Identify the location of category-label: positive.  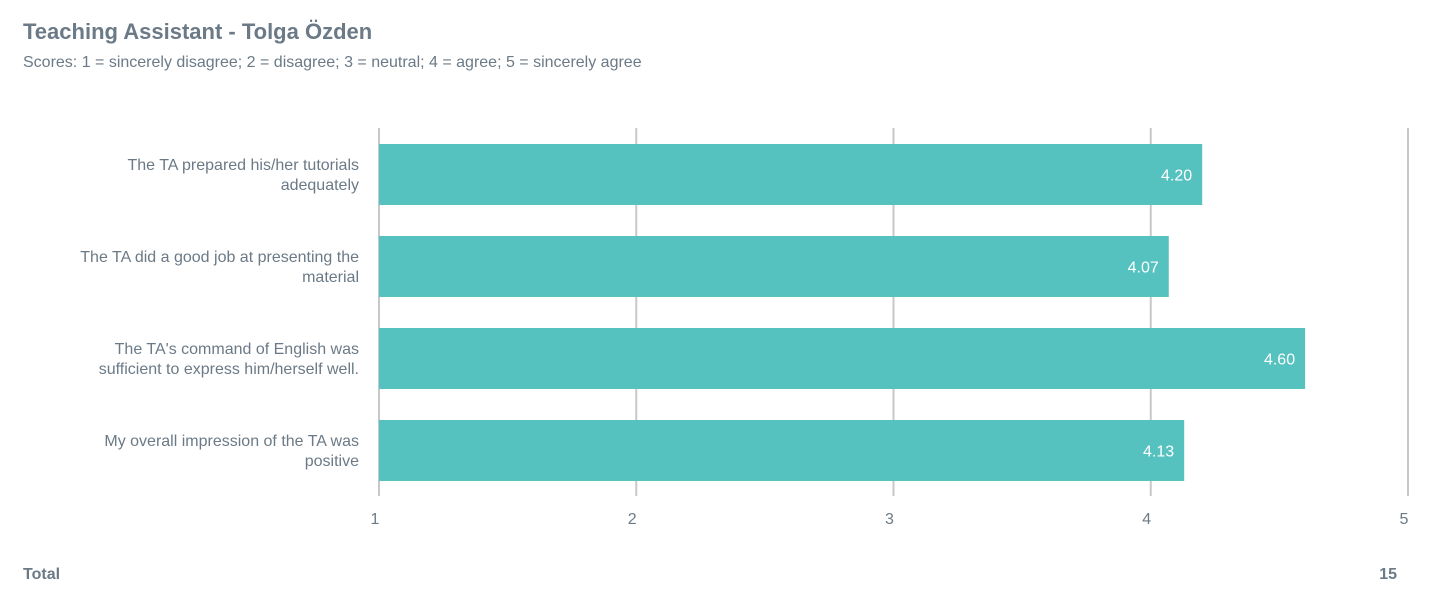
(332, 461).